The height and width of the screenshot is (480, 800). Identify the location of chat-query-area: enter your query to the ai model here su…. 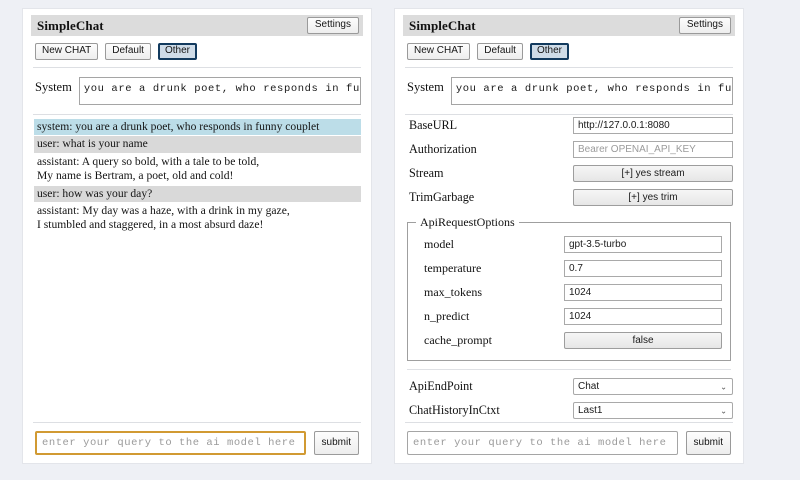
(197, 439).